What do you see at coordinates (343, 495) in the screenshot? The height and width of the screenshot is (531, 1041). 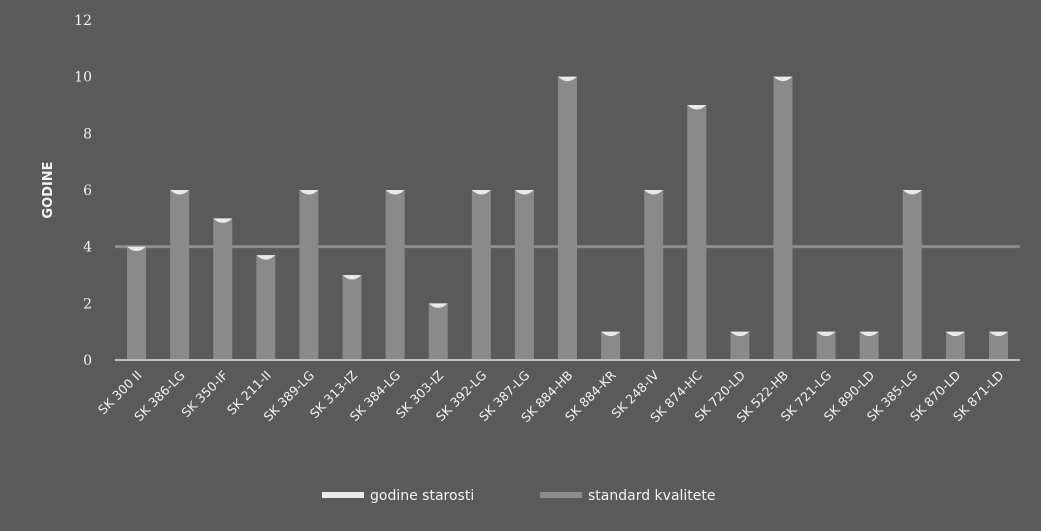 I see `legend-swatch-godine-starosti` at bounding box center [343, 495].